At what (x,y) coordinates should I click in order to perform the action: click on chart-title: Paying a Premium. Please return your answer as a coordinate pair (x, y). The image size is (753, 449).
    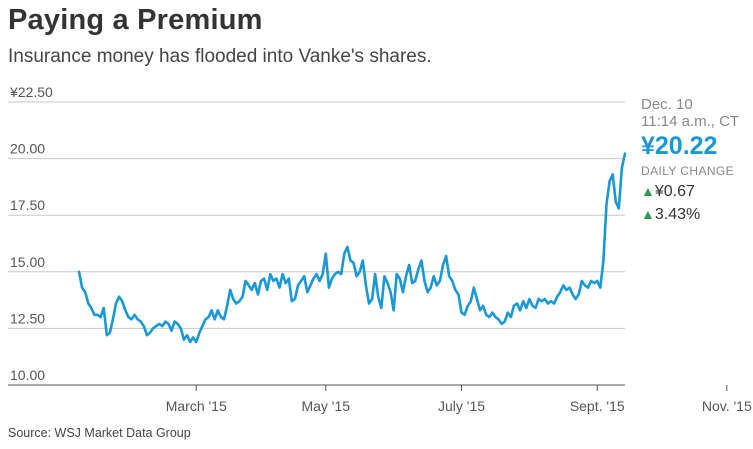
    Looking at the image, I should click on (135, 20).